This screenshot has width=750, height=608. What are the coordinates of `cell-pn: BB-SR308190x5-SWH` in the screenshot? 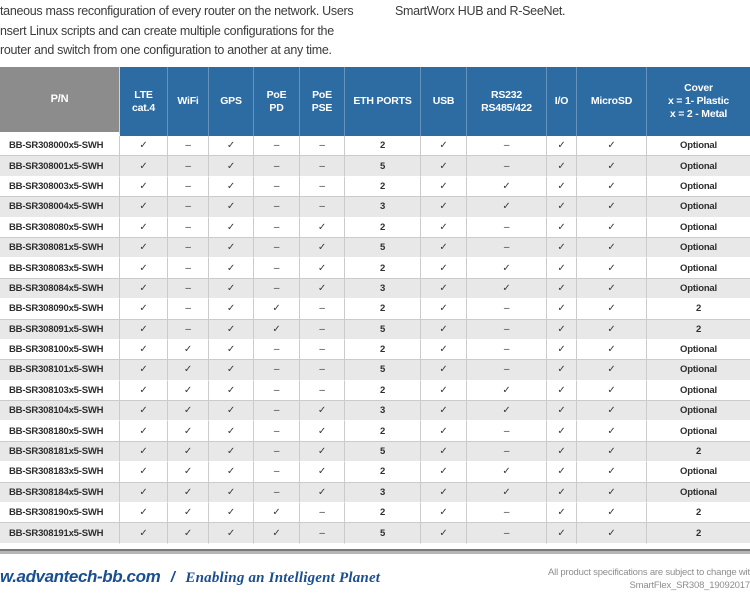 It's located at (60, 513).